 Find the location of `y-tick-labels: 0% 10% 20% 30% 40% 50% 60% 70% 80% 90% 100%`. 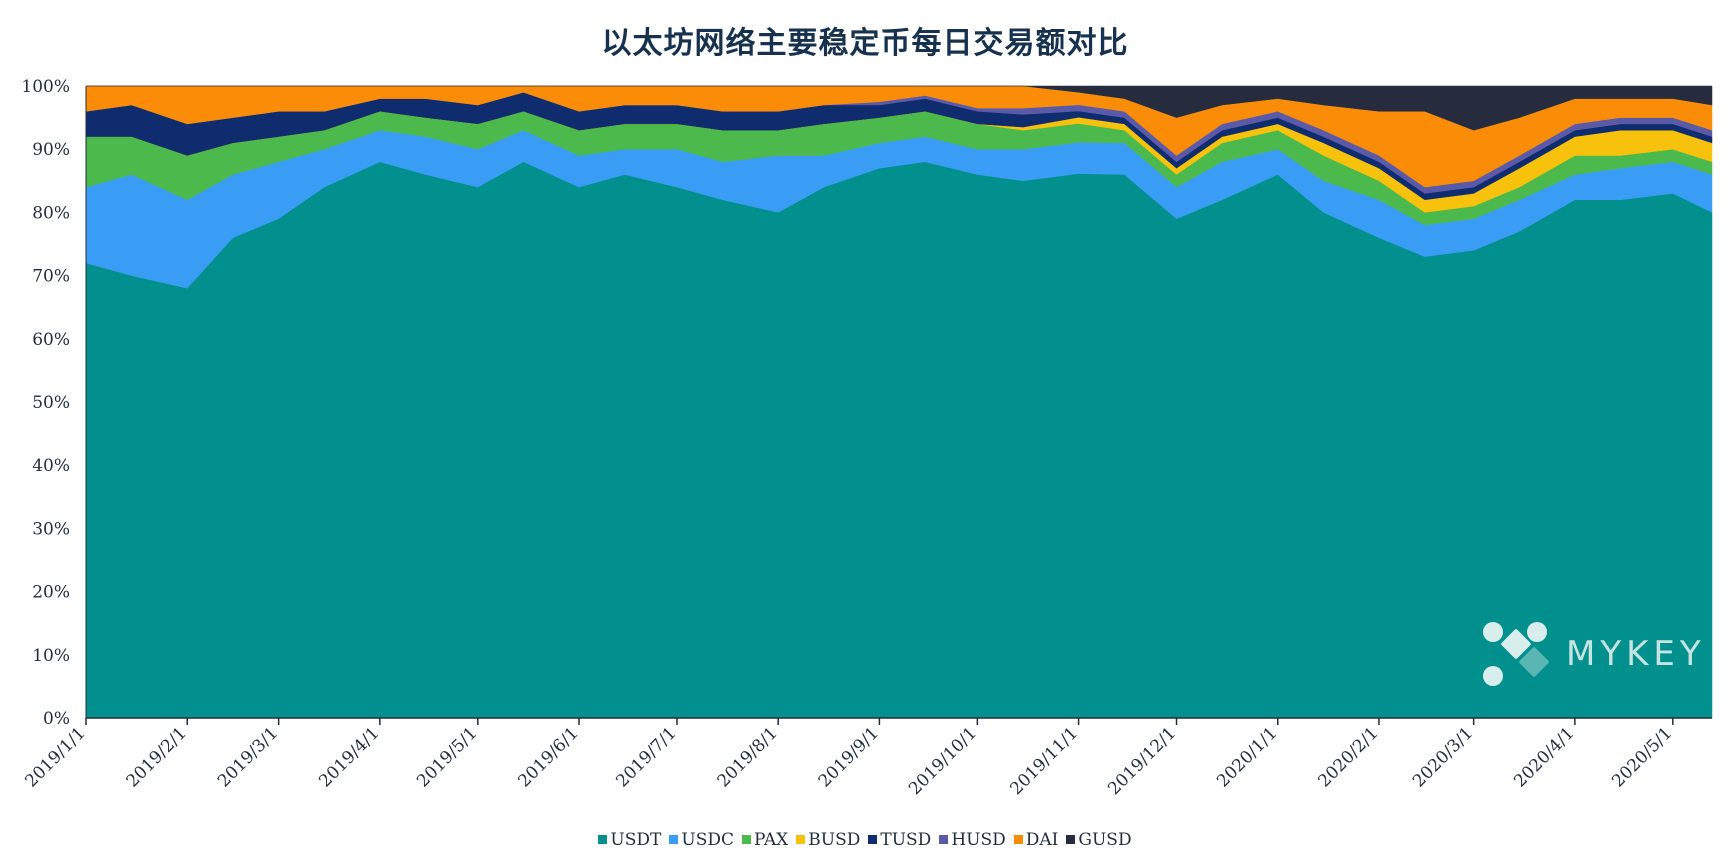

y-tick-labels: 0% 10% 20% 30% 40% 50% 60% 70% 80% 90% 100% is located at coordinates (45, 403).